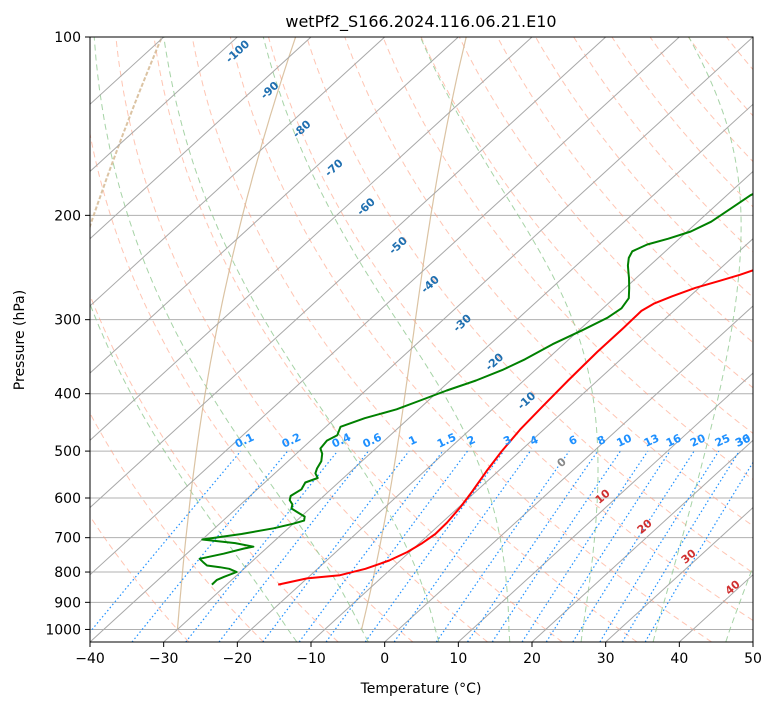  What do you see at coordinates (311, 659) in the screenshot?
I see `x-tick-label: −10` at bounding box center [311, 659].